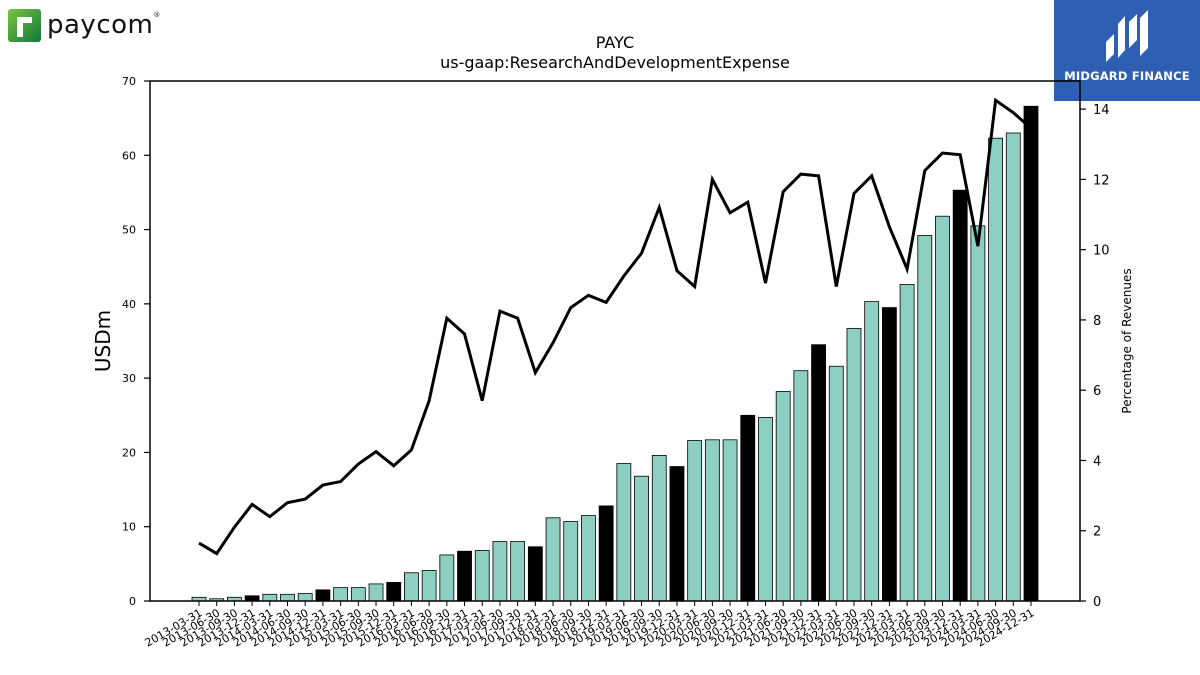 Image resolution: width=1200 pixels, height=675 pixels. What do you see at coordinates (100, 25) in the screenshot?
I see `paycom-logo-word: paycom` at bounding box center [100, 25].